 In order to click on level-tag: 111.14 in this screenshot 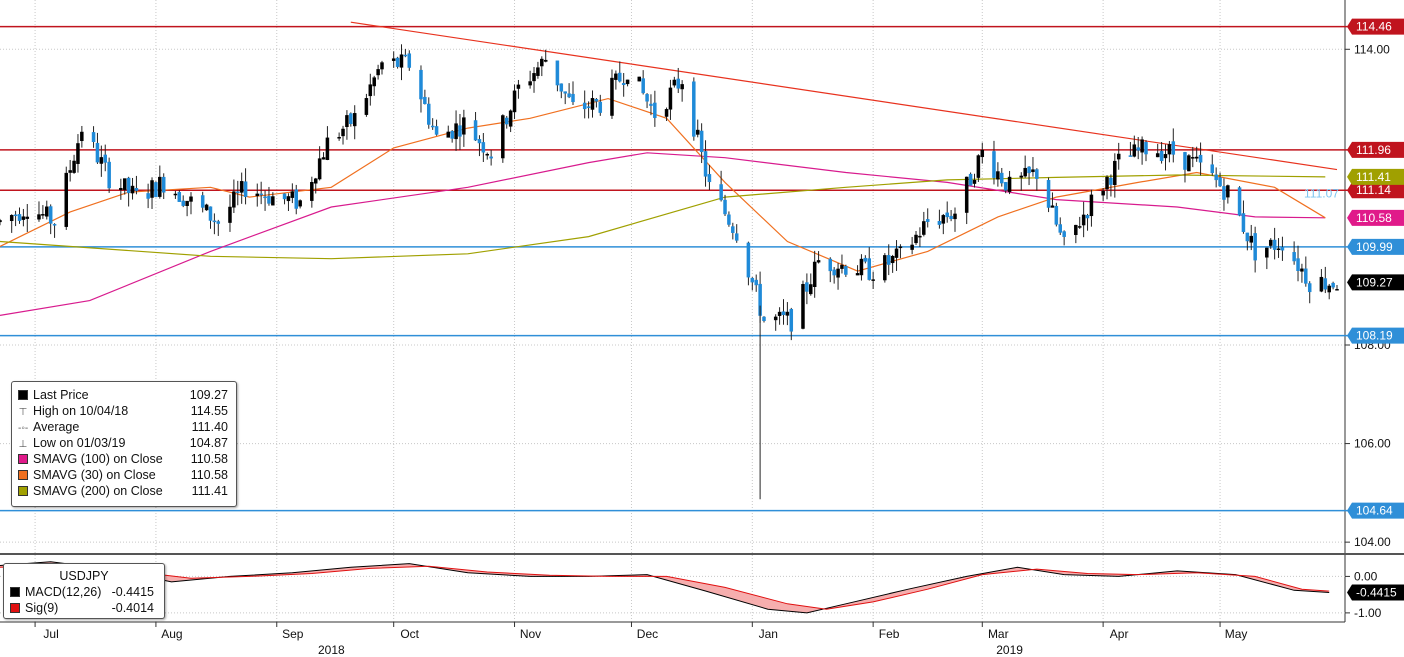, I will do `click(1373, 190)`.